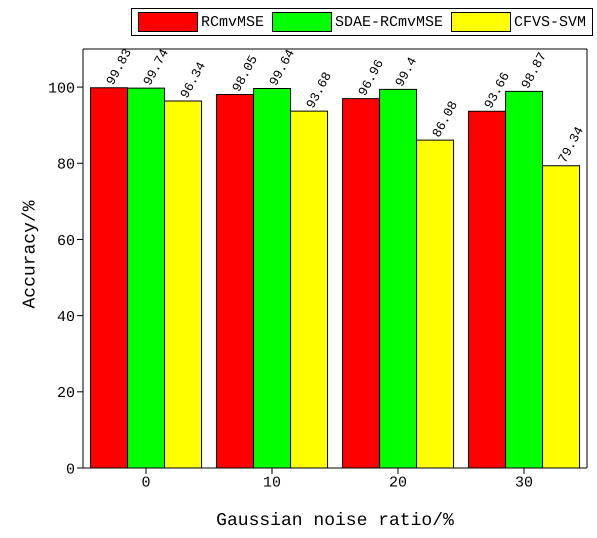 The image size is (597, 538). What do you see at coordinates (550, 22) in the screenshot?
I see `legend-label: CFVS-SVM` at bounding box center [550, 22].